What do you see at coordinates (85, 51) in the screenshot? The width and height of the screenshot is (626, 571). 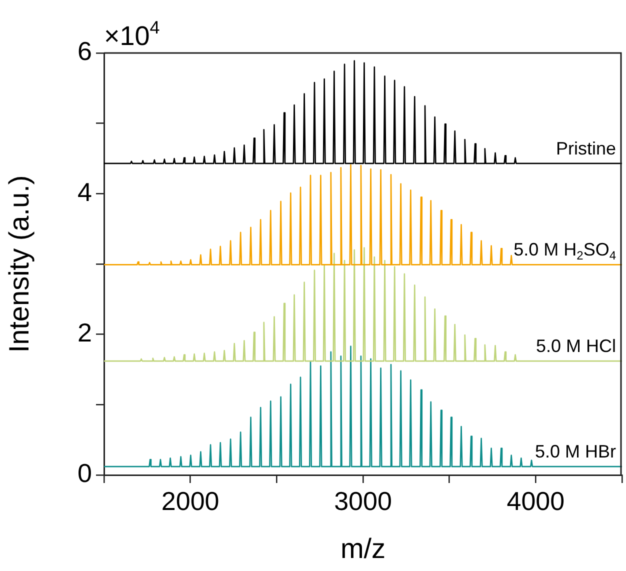 I see `y-tick-label: 6` at bounding box center [85, 51].